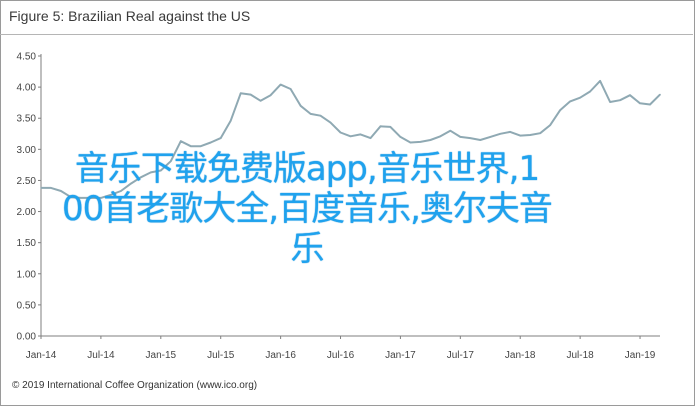 This screenshot has width=695, height=406. I want to click on figure-title: Figure 5: Brazilian Real against the US, so click(130, 16).